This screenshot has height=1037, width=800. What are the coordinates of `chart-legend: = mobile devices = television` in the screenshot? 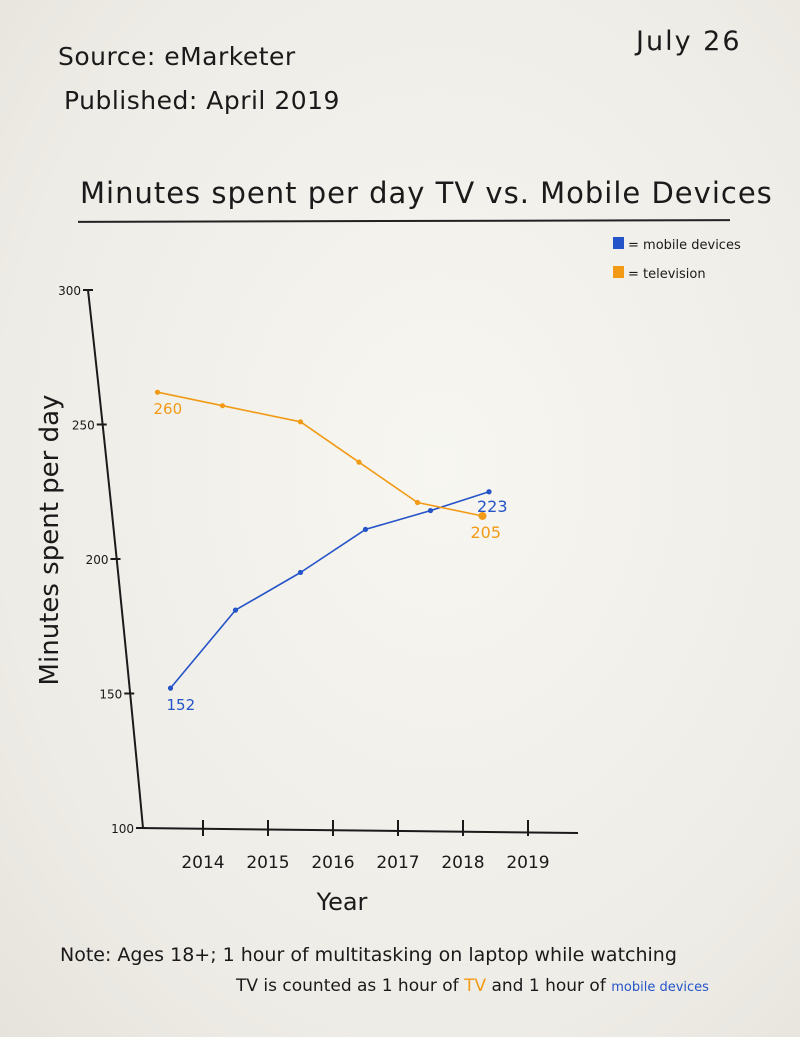 It's located at (677, 259).